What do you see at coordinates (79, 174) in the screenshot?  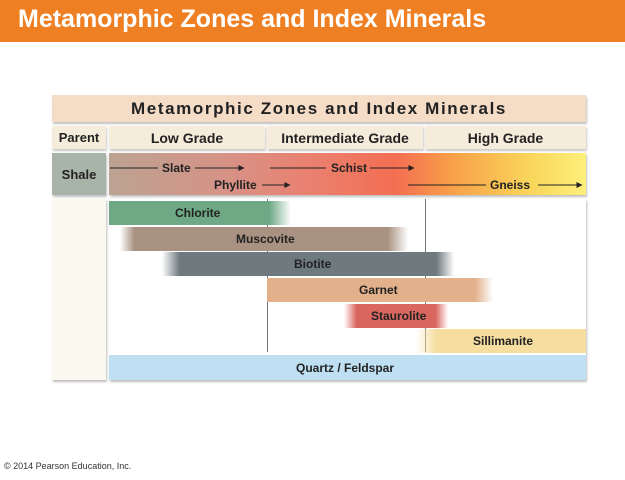 I see `parent-rock-shale: Shale` at bounding box center [79, 174].